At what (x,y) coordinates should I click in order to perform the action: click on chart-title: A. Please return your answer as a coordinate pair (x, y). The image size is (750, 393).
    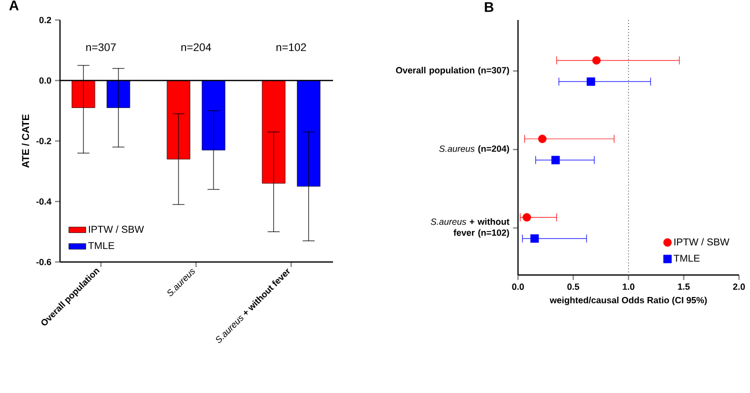
    Looking at the image, I should click on (14, 5).